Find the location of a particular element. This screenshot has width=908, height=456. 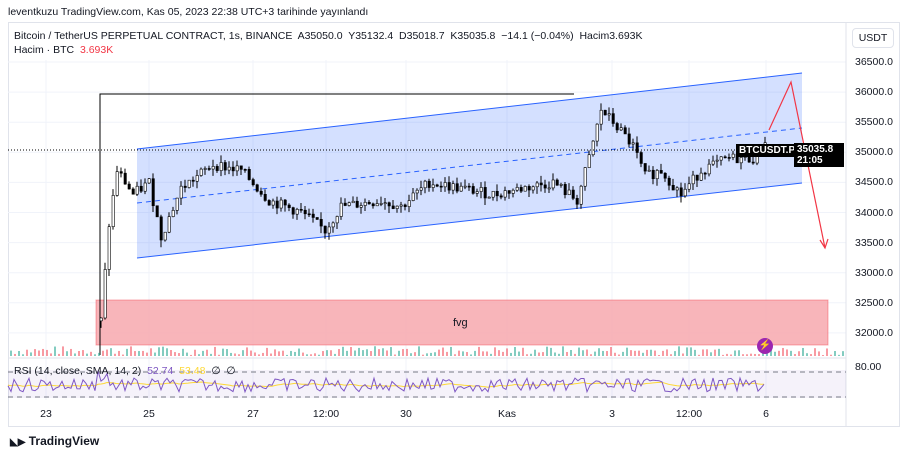

time-tick: 23 is located at coordinates (46, 414).